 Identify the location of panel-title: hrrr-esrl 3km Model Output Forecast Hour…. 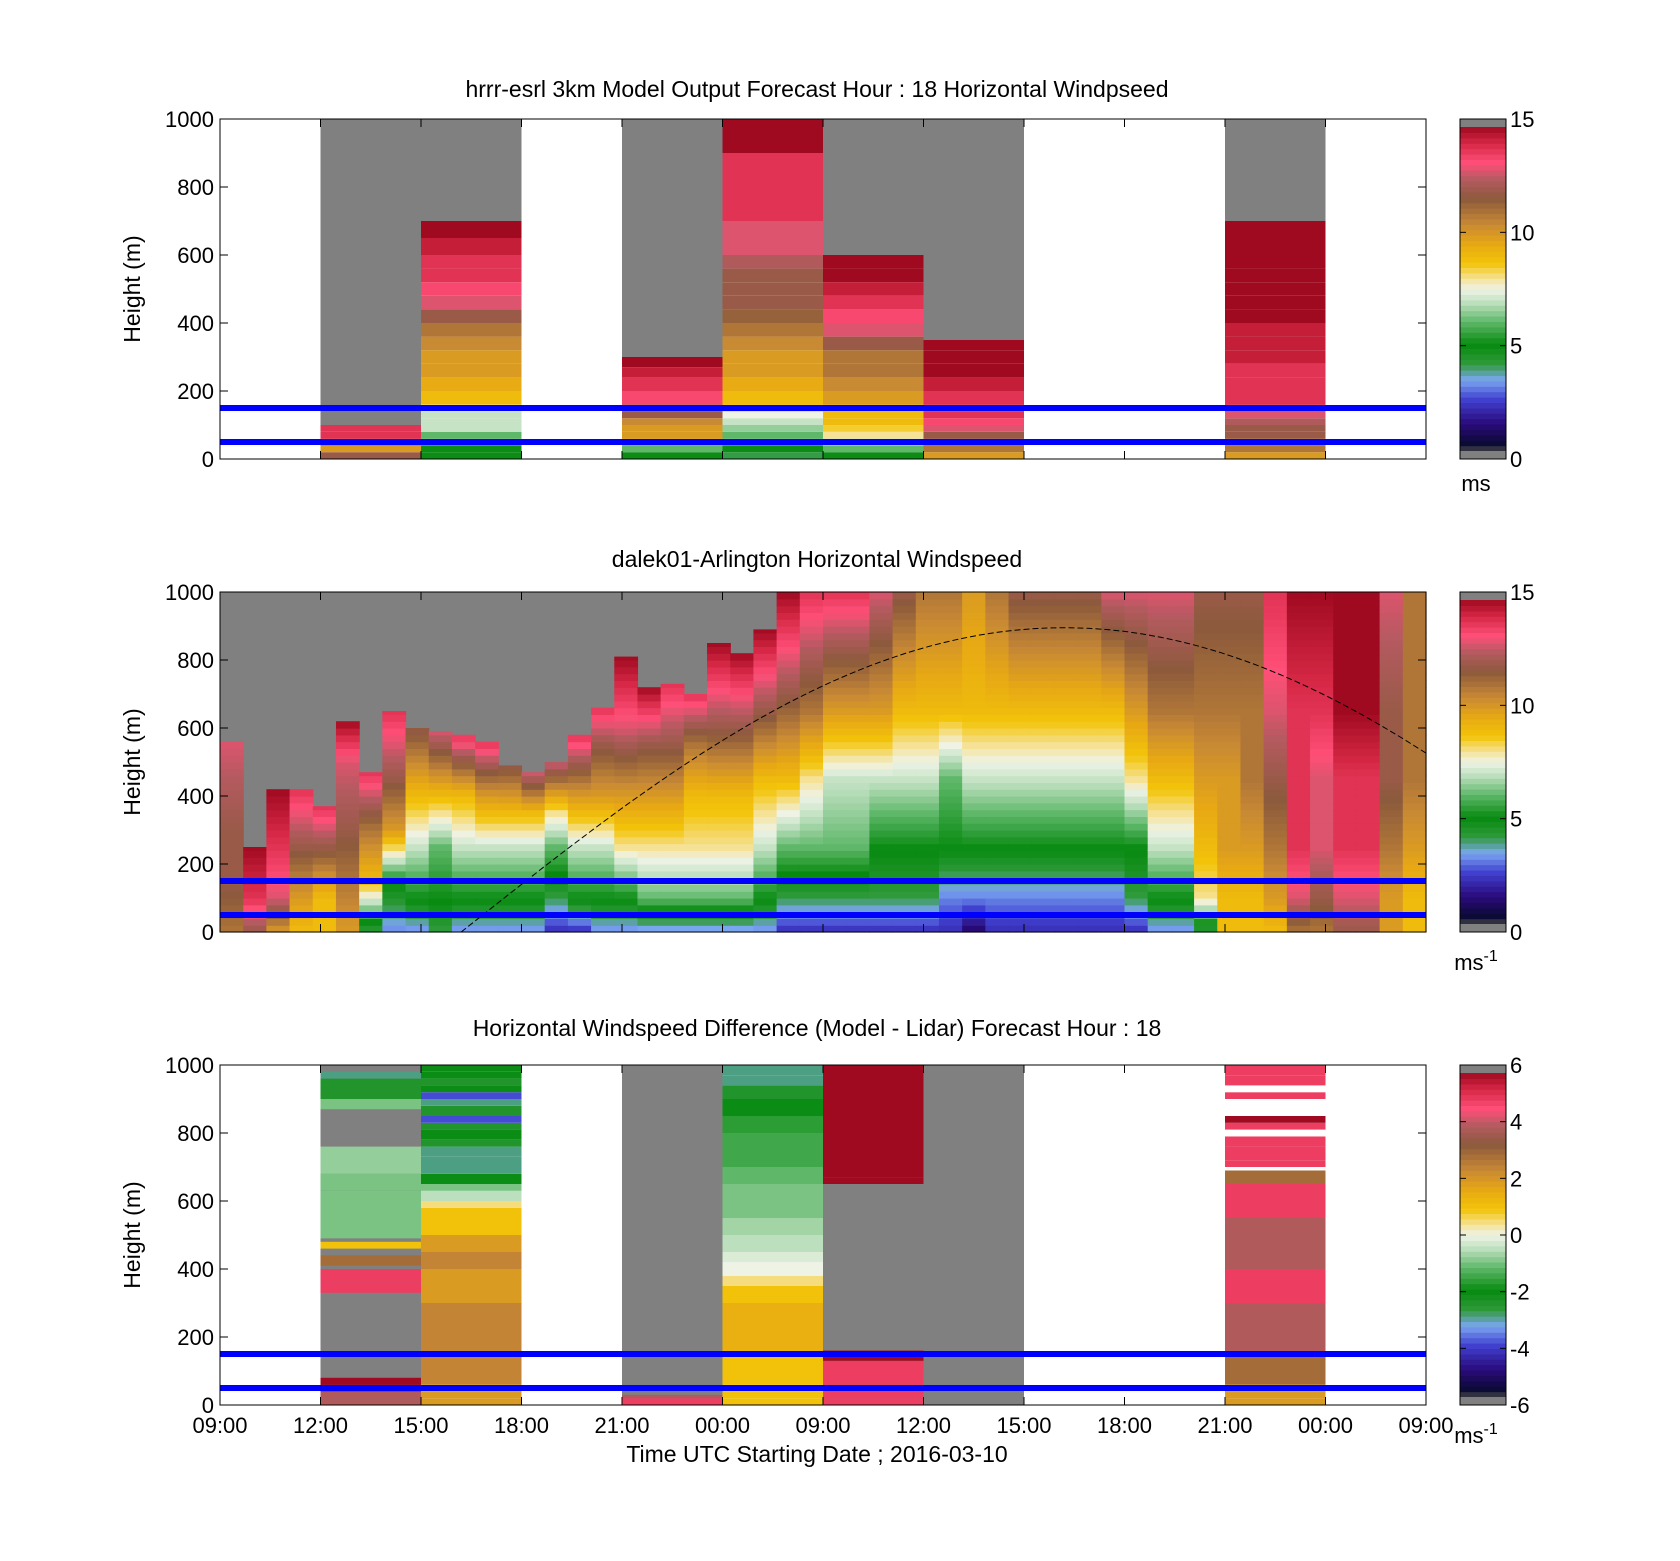
(816, 89).